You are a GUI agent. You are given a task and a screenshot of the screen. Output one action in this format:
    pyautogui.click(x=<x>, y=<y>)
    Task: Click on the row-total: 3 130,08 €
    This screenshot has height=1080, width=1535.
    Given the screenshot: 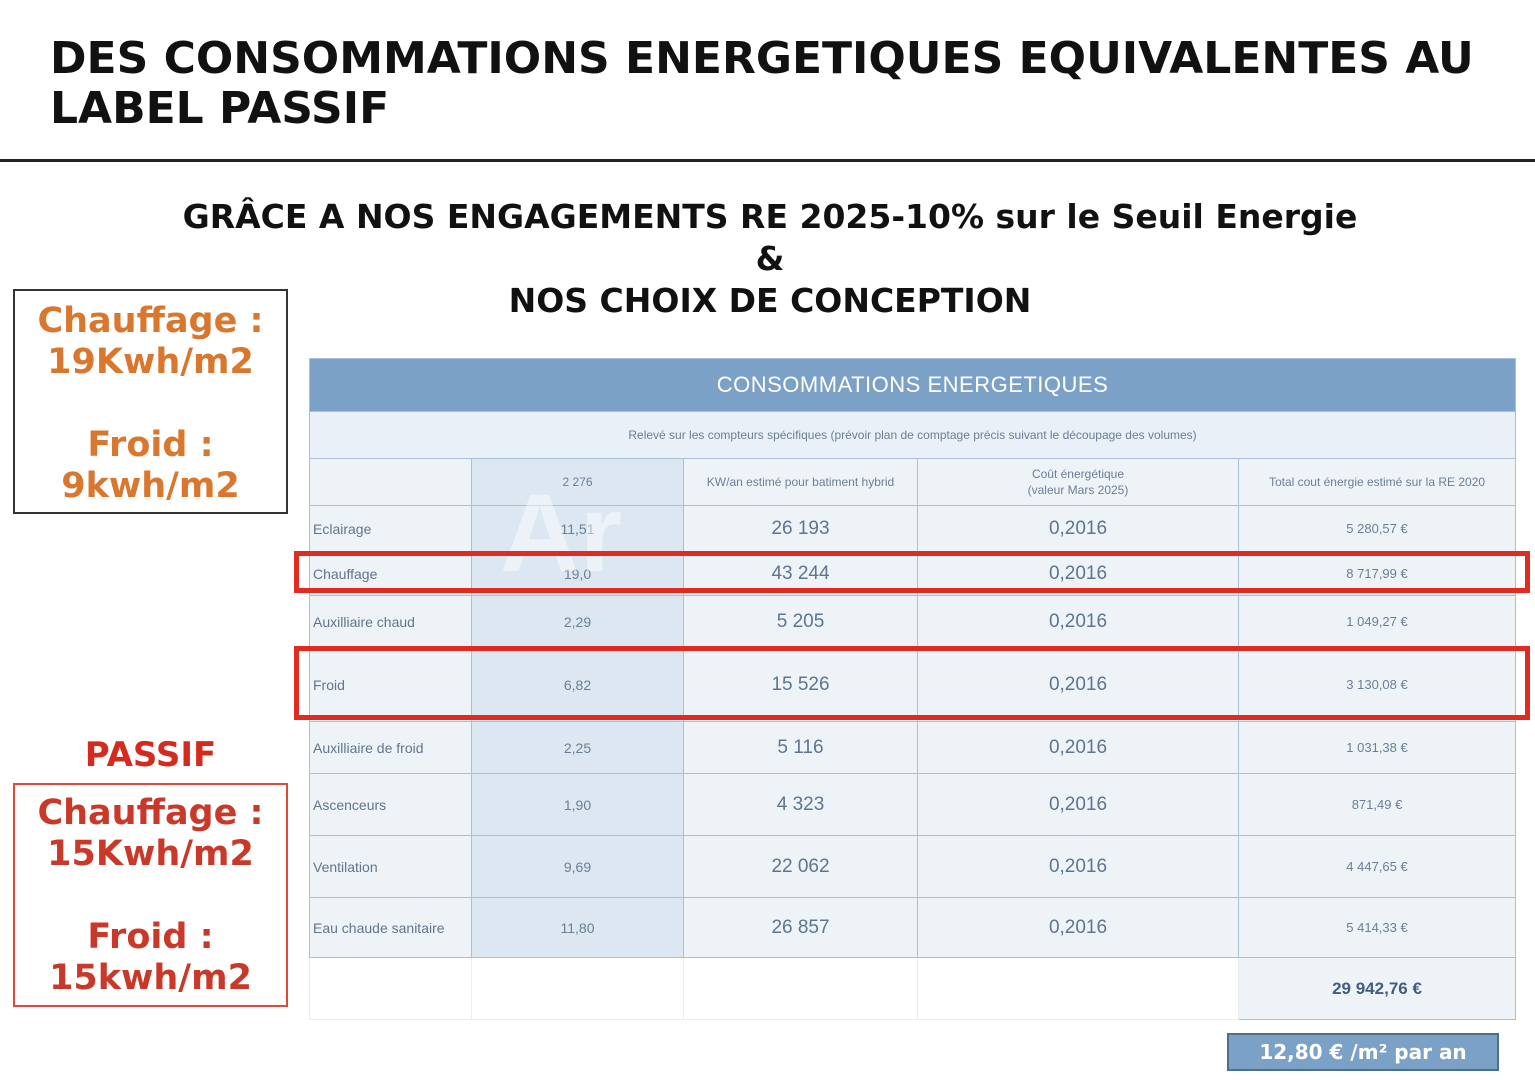 What is the action you would take?
    pyautogui.click(x=1377, y=684)
    